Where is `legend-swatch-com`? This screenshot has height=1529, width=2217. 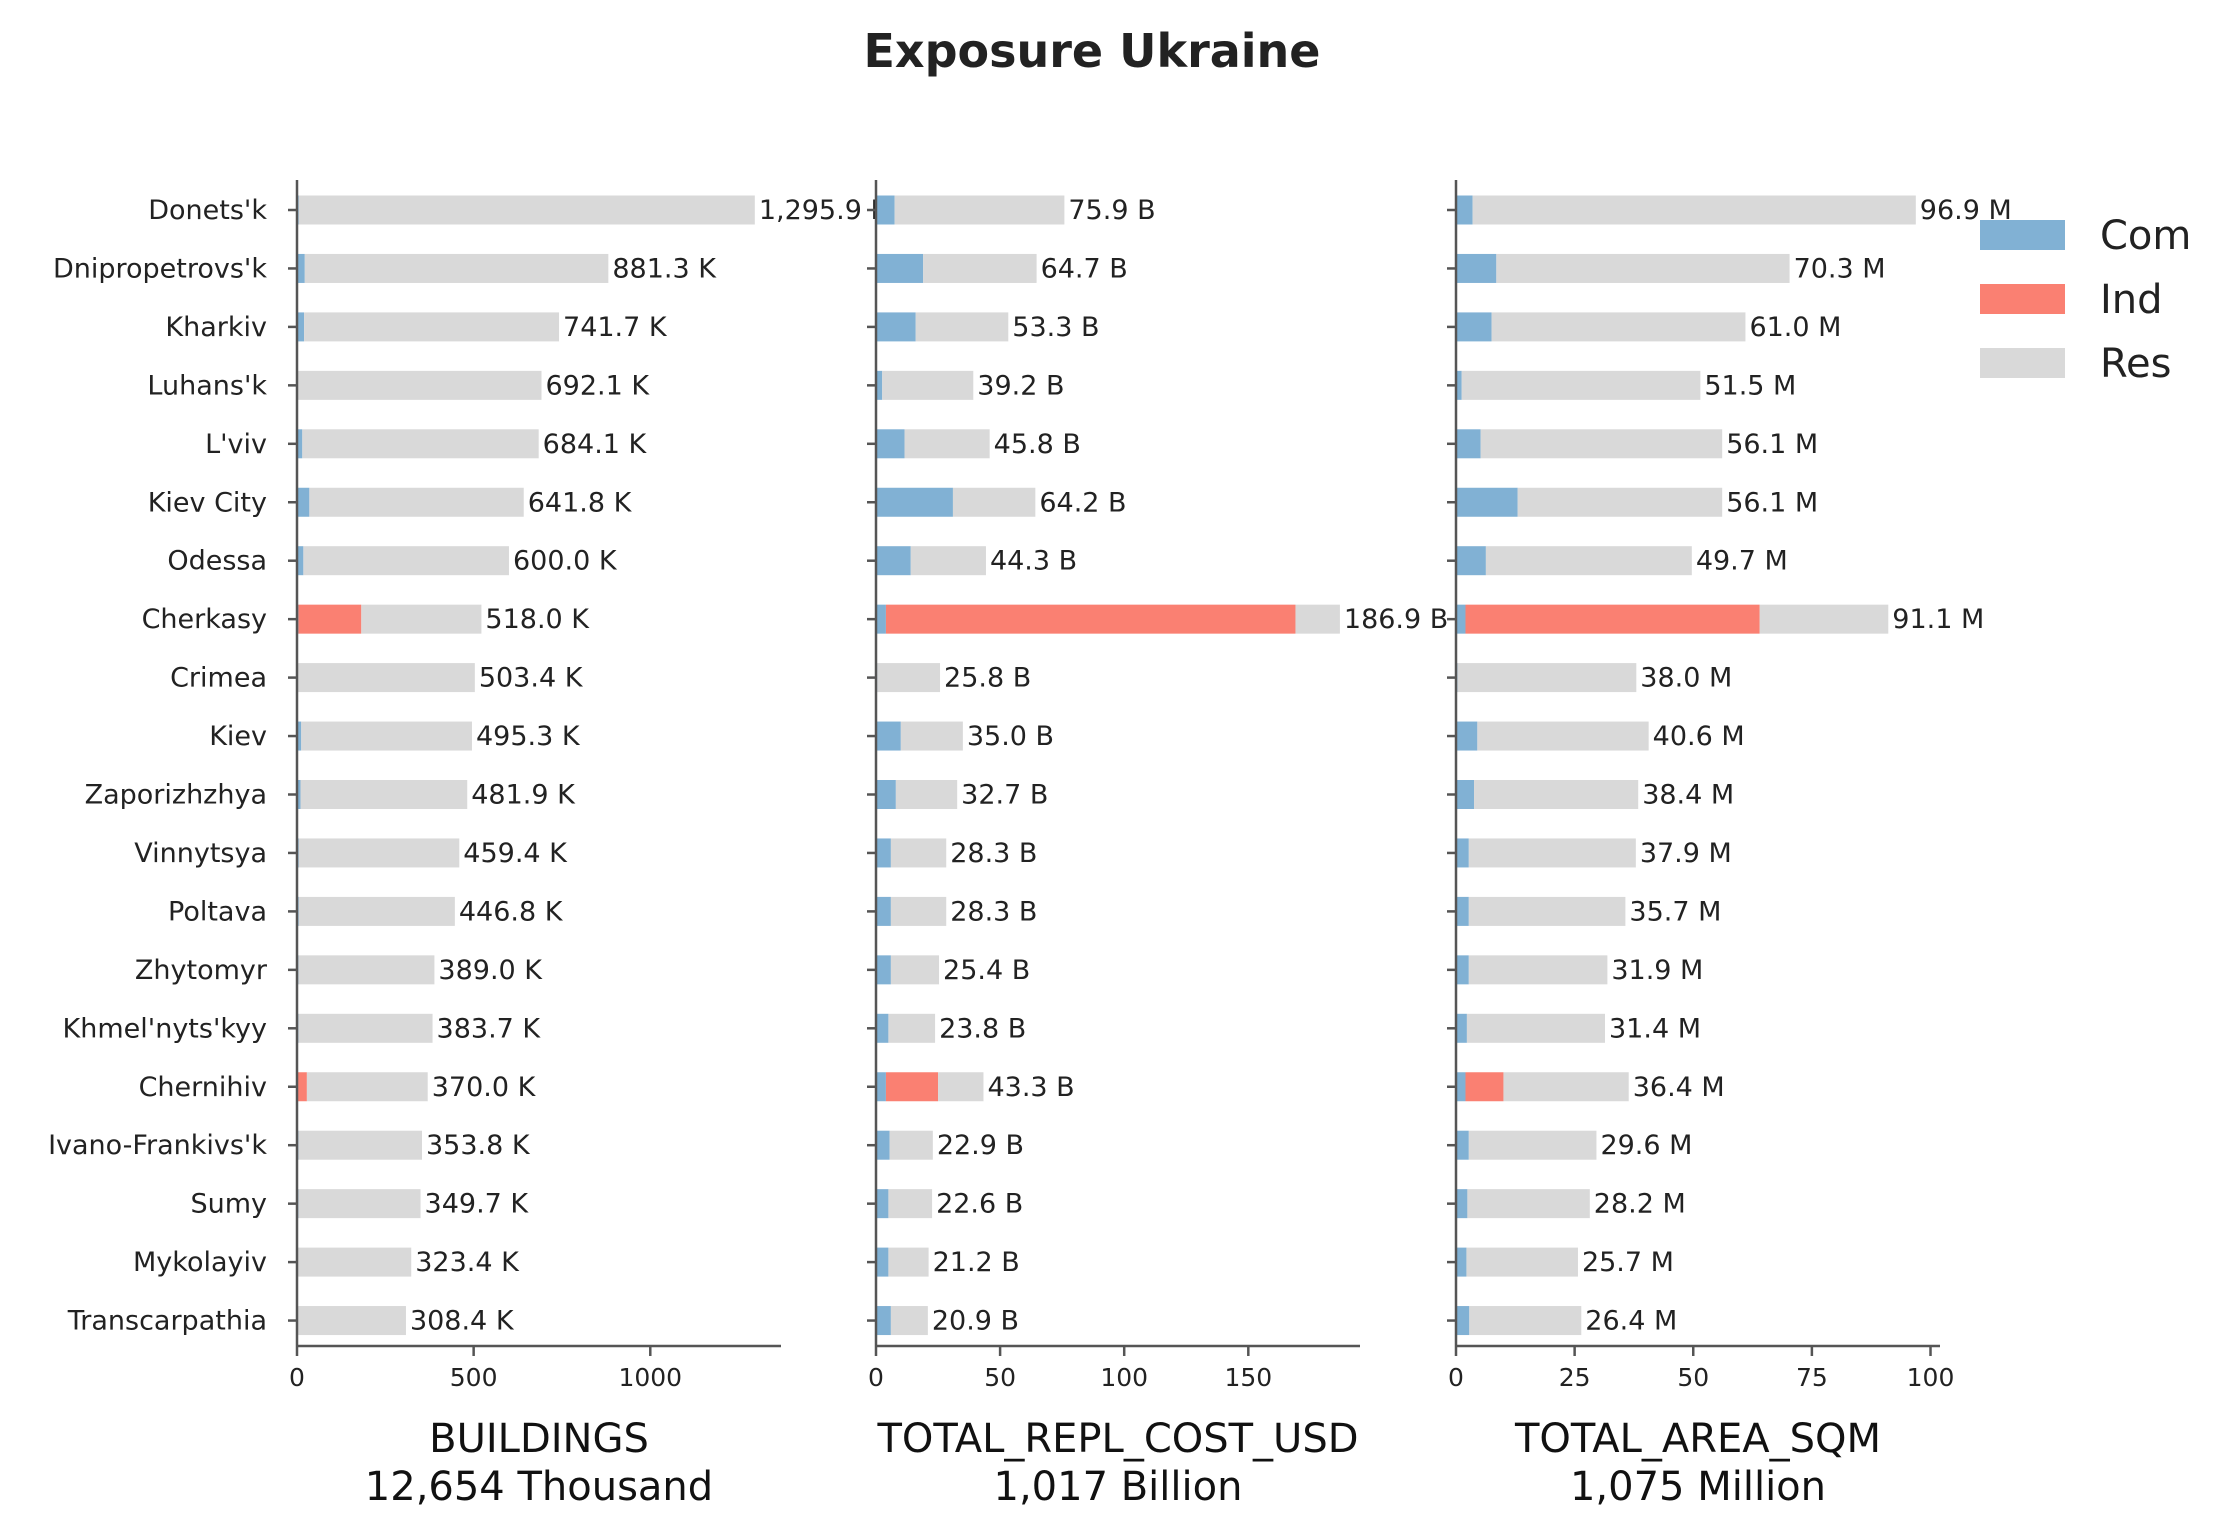 legend-swatch-com is located at coordinates (2022, 235).